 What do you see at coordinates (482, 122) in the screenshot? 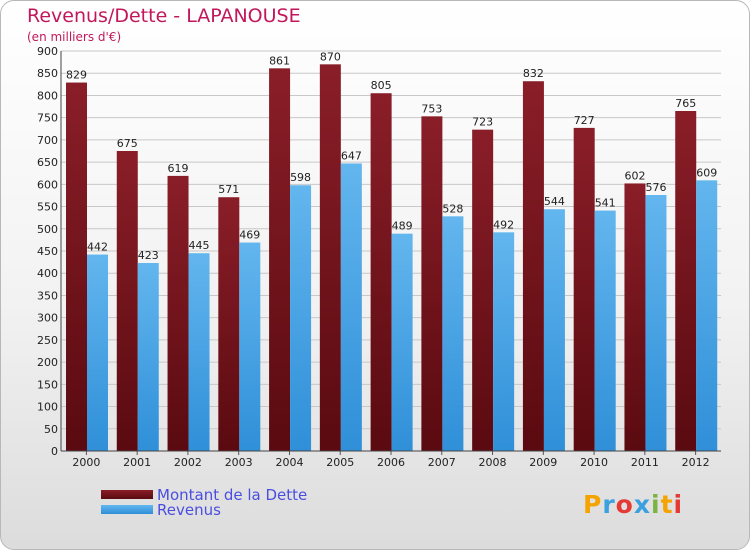
I see `value-label-dette: 723` at bounding box center [482, 122].